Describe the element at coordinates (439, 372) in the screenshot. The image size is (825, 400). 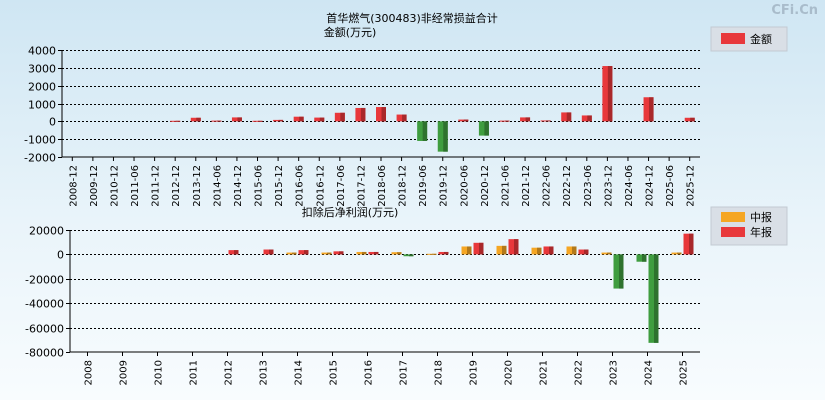
I see `chart2-xtick-label: 2018` at that location.